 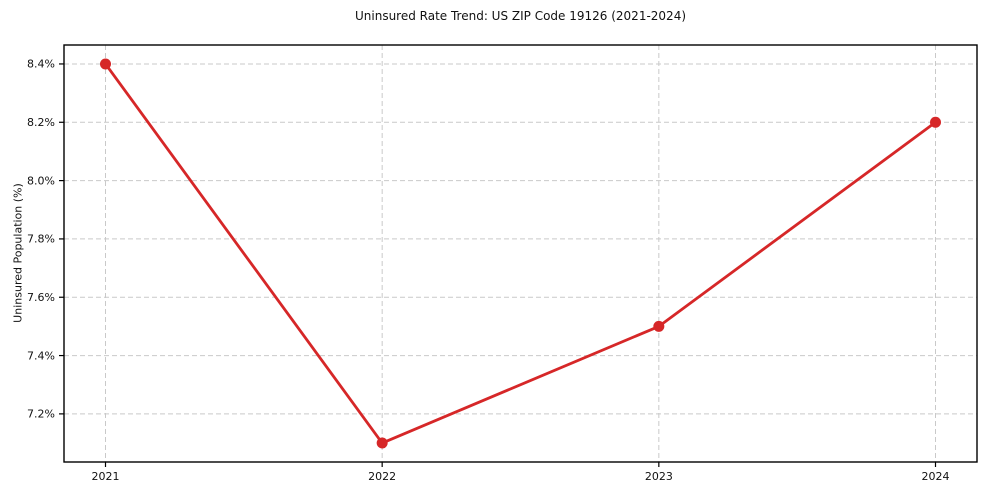 What do you see at coordinates (382, 443) in the screenshot?
I see `data-point-2022` at bounding box center [382, 443].